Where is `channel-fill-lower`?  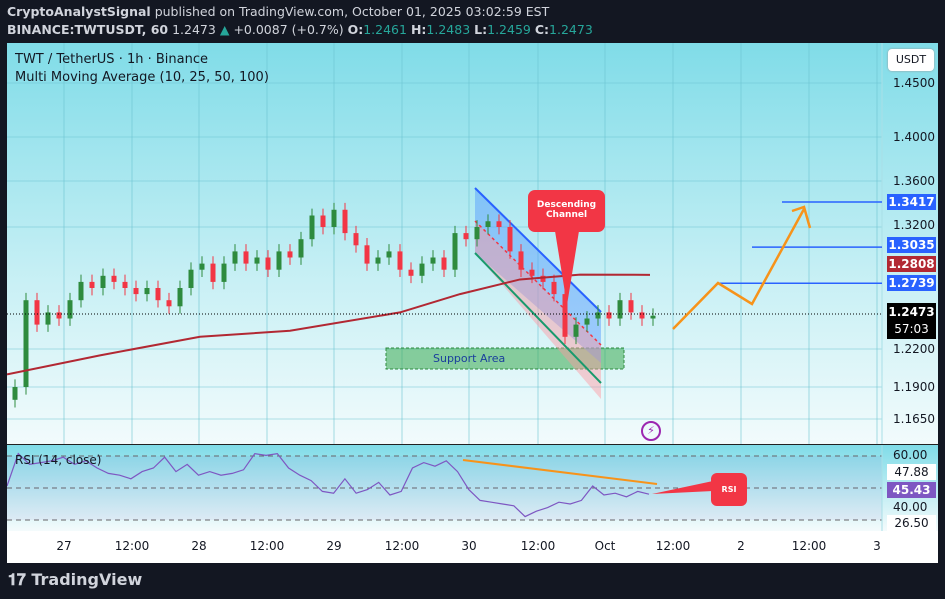
channel-fill-lower is located at coordinates (538, 310).